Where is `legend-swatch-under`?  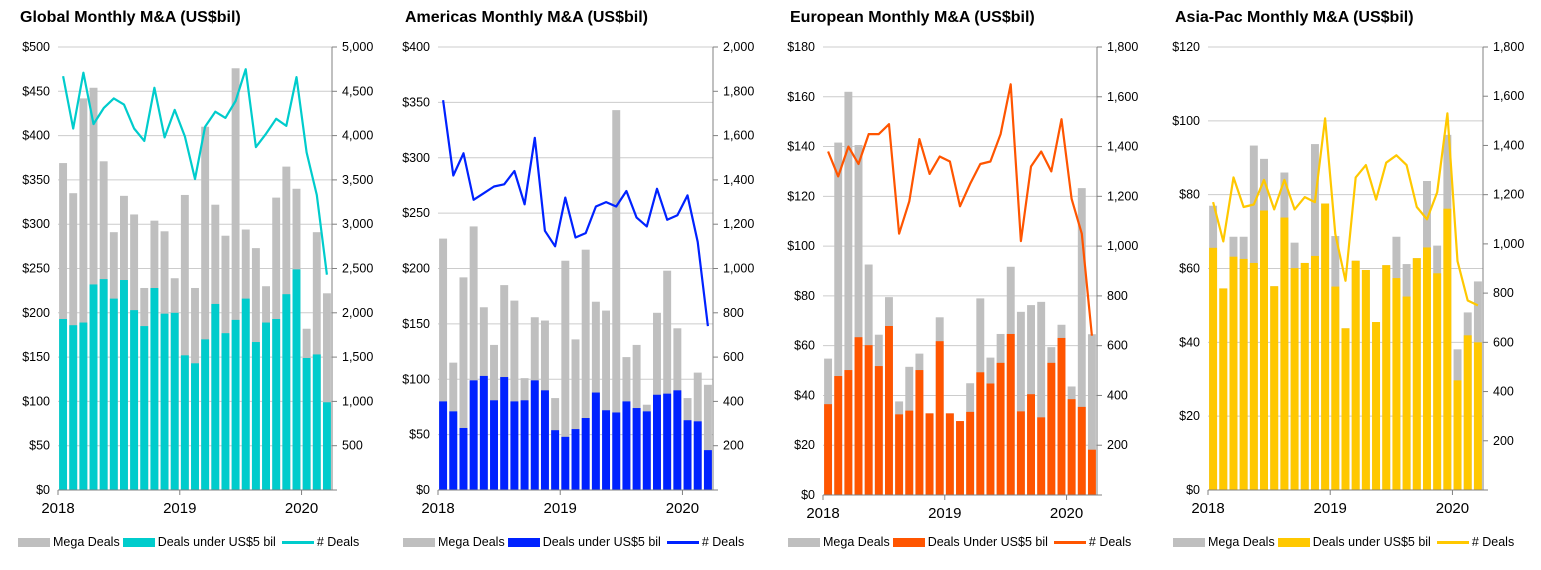 legend-swatch-under is located at coordinates (138, 542).